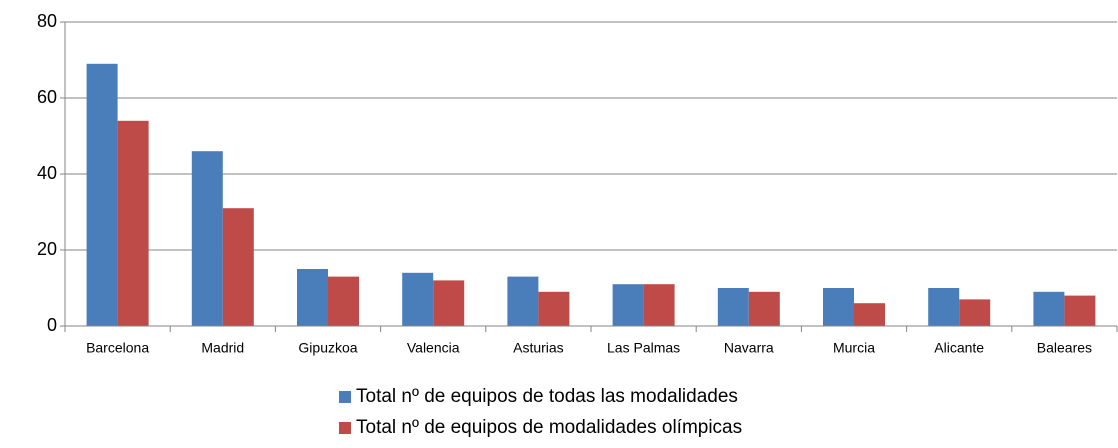  I want to click on x-tick-label: Murcia, so click(854, 348).